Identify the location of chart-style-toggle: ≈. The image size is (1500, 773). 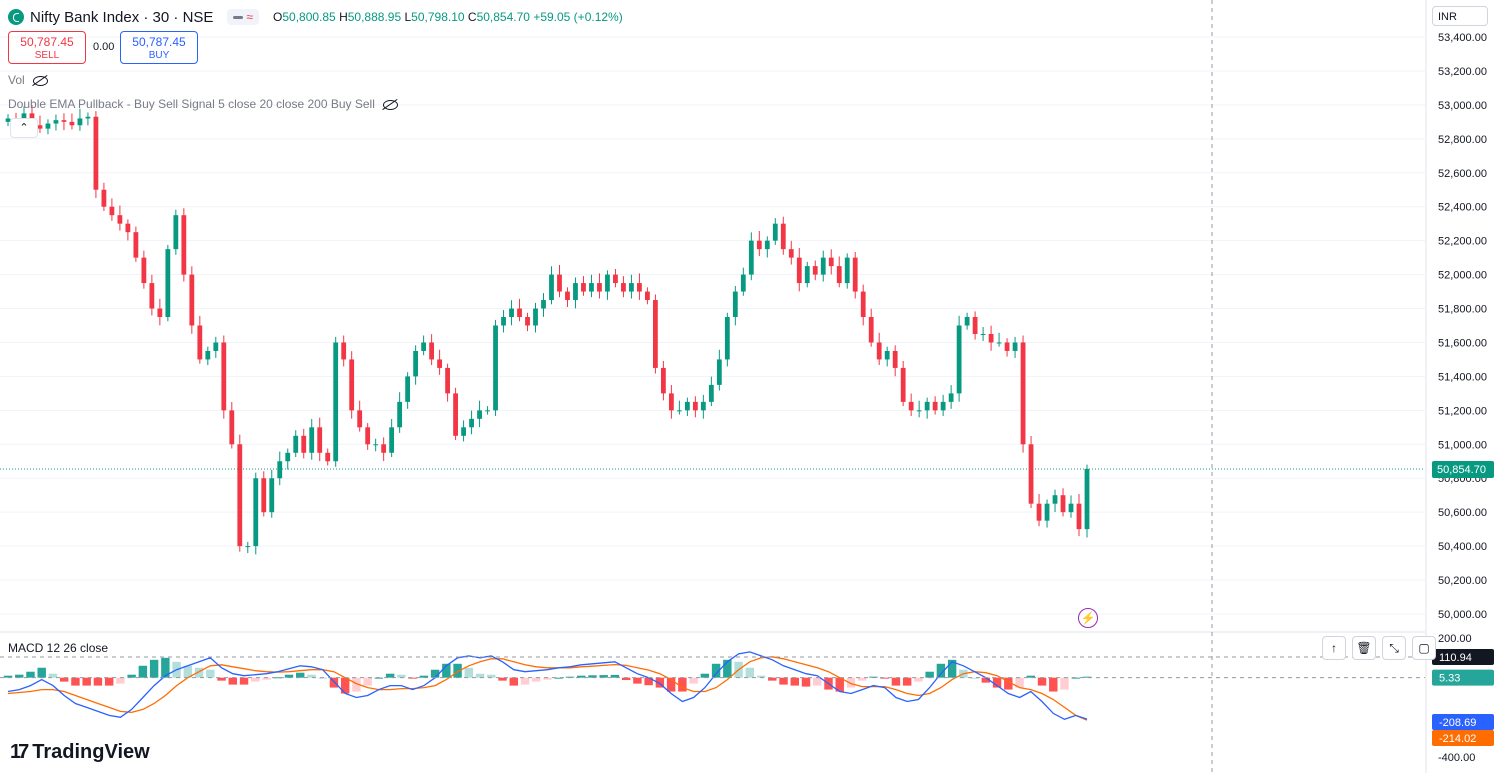
(243, 17).